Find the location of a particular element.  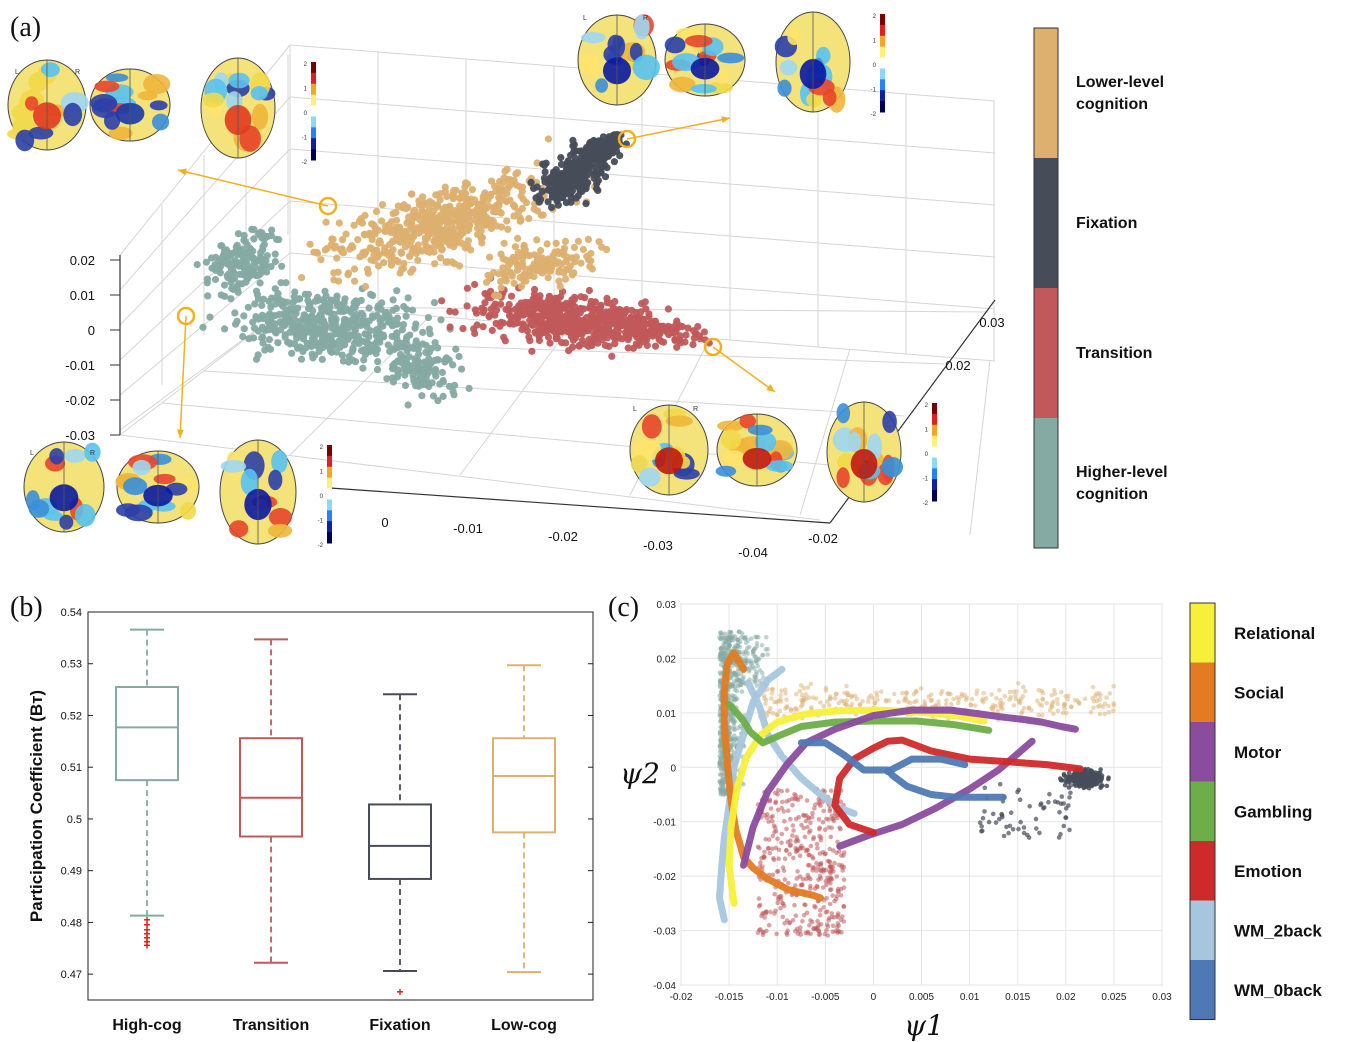

grid-line is located at coordinates (642, 177).